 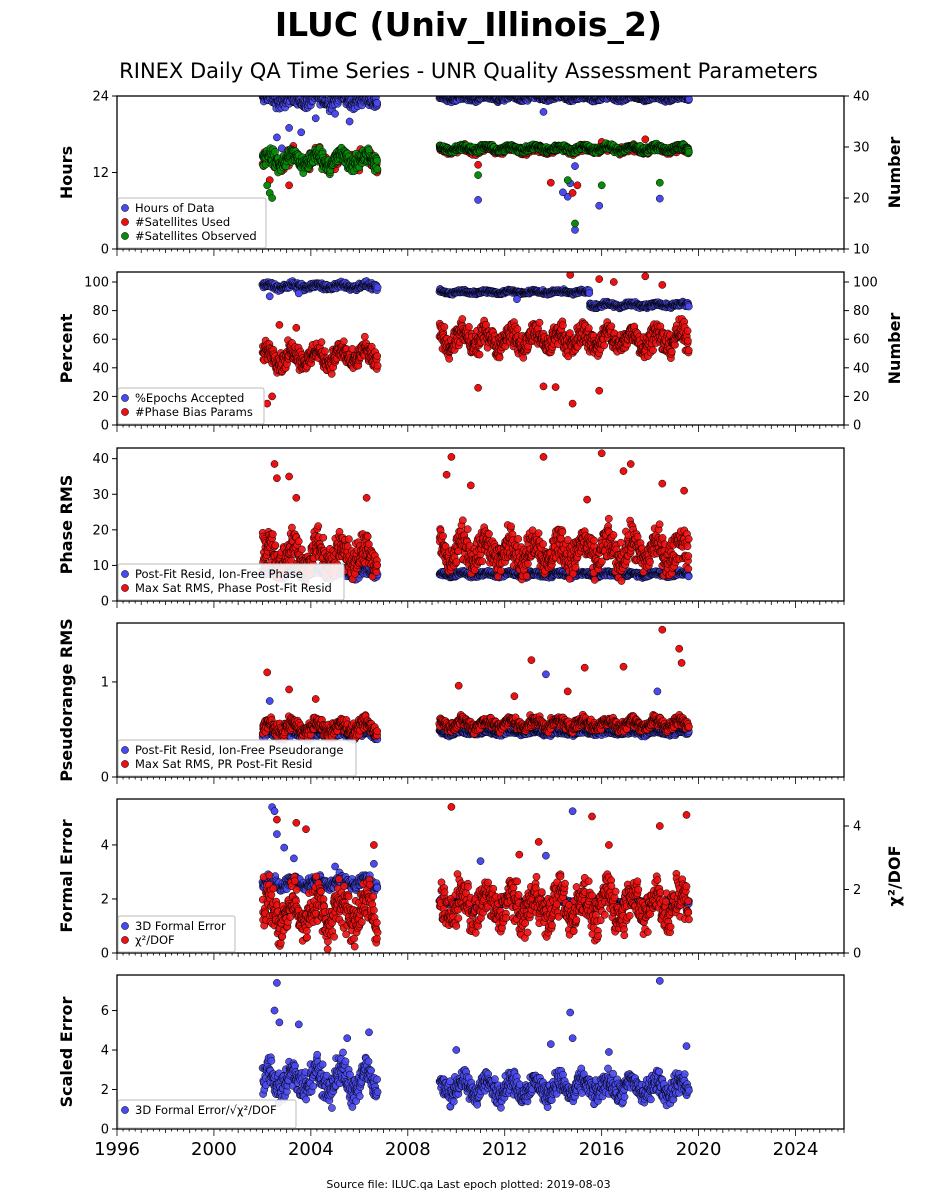 What do you see at coordinates (175, 208) in the screenshot?
I see `legend-label: Hours of Data` at bounding box center [175, 208].